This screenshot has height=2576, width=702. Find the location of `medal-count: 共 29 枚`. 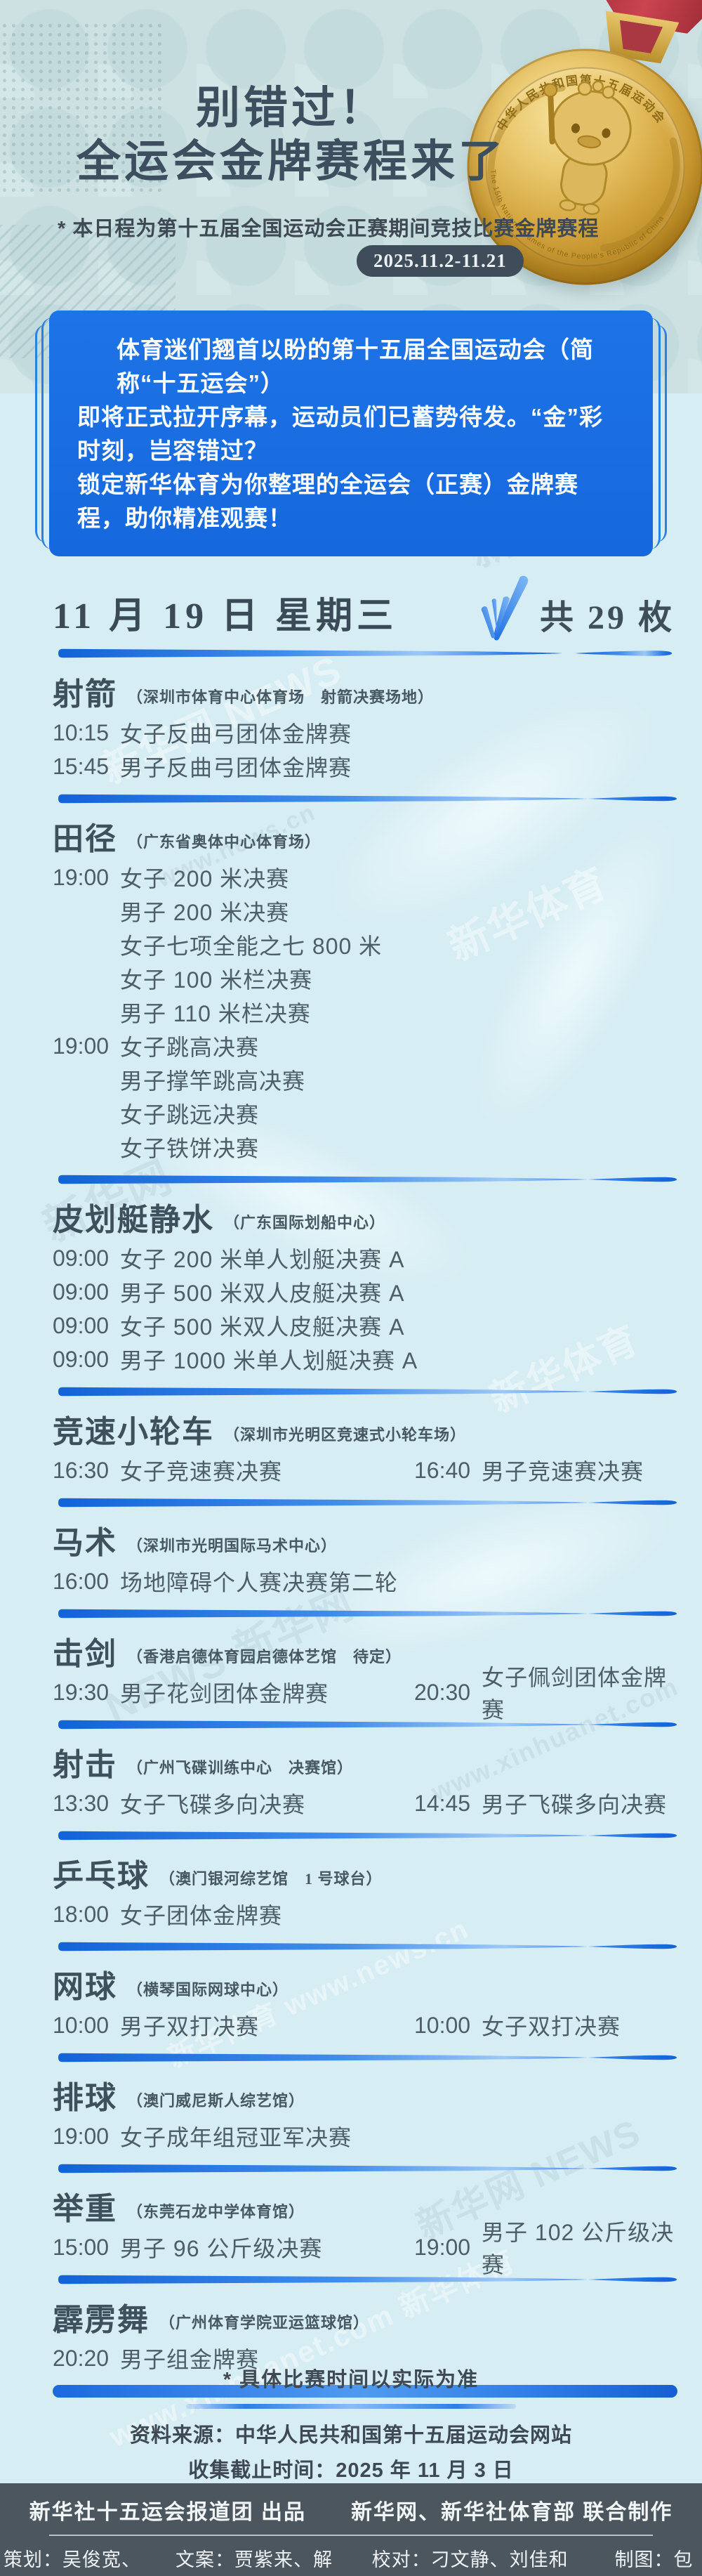

medal-count: 共 29 枚 is located at coordinates (607, 617).